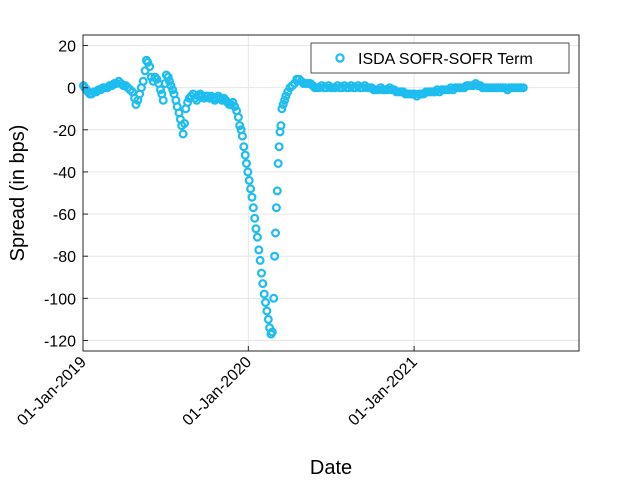 Image resolution: width=640 pixels, height=480 pixels. Describe the element at coordinates (340, 58) in the screenshot. I see `legend-marker` at that location.